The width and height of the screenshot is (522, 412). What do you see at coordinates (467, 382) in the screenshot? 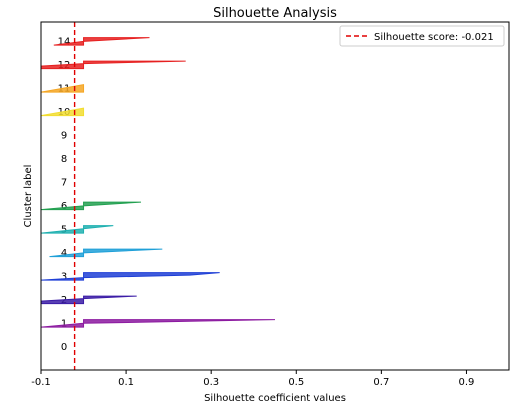
I see `x-tick-label: 0.9` at bounding box center [467, 382].